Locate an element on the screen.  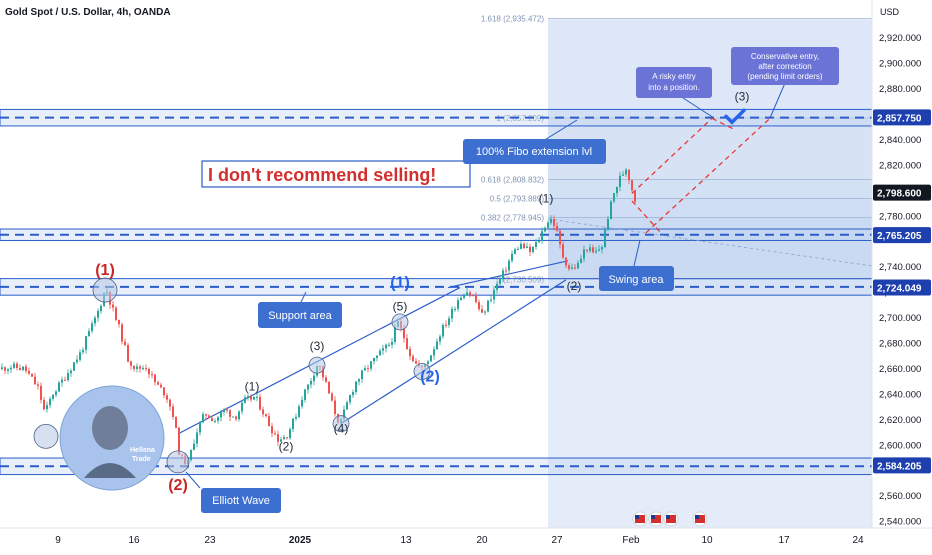
y-tick-label: 2,660.000 is located at coordinates (900, 369).